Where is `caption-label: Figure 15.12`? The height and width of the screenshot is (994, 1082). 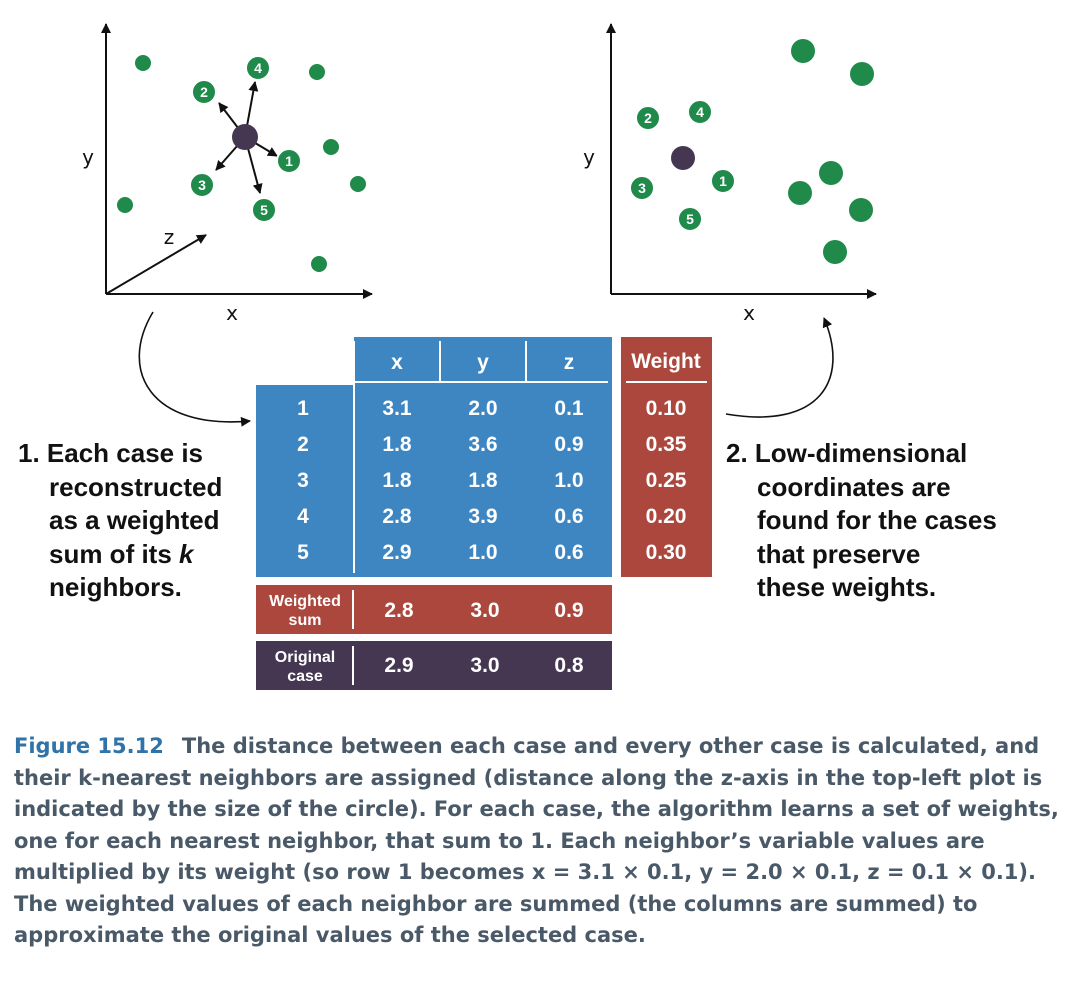 caption-label: Figure 15.12 is located at coordinates (89, 746).